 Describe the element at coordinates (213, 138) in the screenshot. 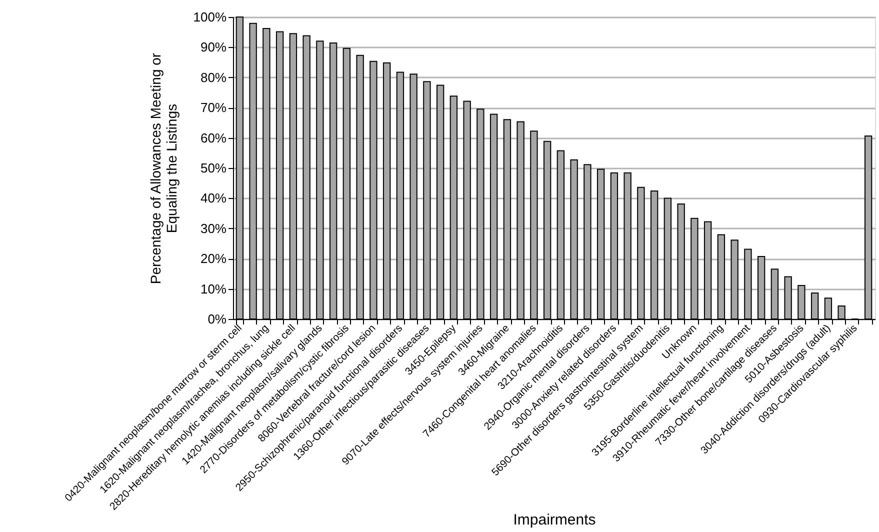

I see `y-tick-label: 60%` at that location.